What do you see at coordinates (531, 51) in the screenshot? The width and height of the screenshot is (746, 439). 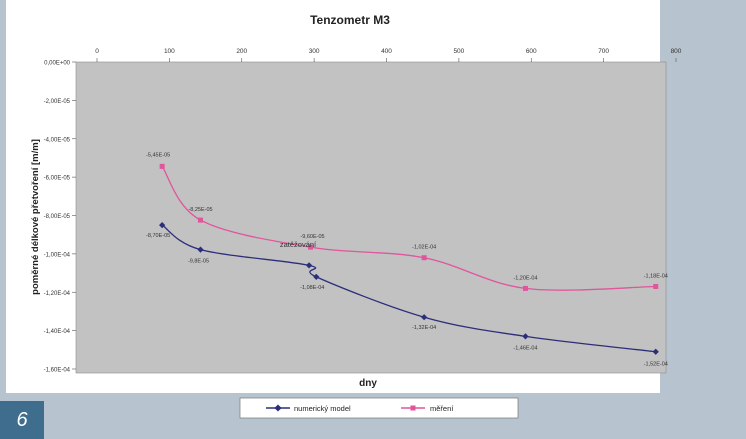 I see `x-tick-label: 600` at bounding box center [531, 51].